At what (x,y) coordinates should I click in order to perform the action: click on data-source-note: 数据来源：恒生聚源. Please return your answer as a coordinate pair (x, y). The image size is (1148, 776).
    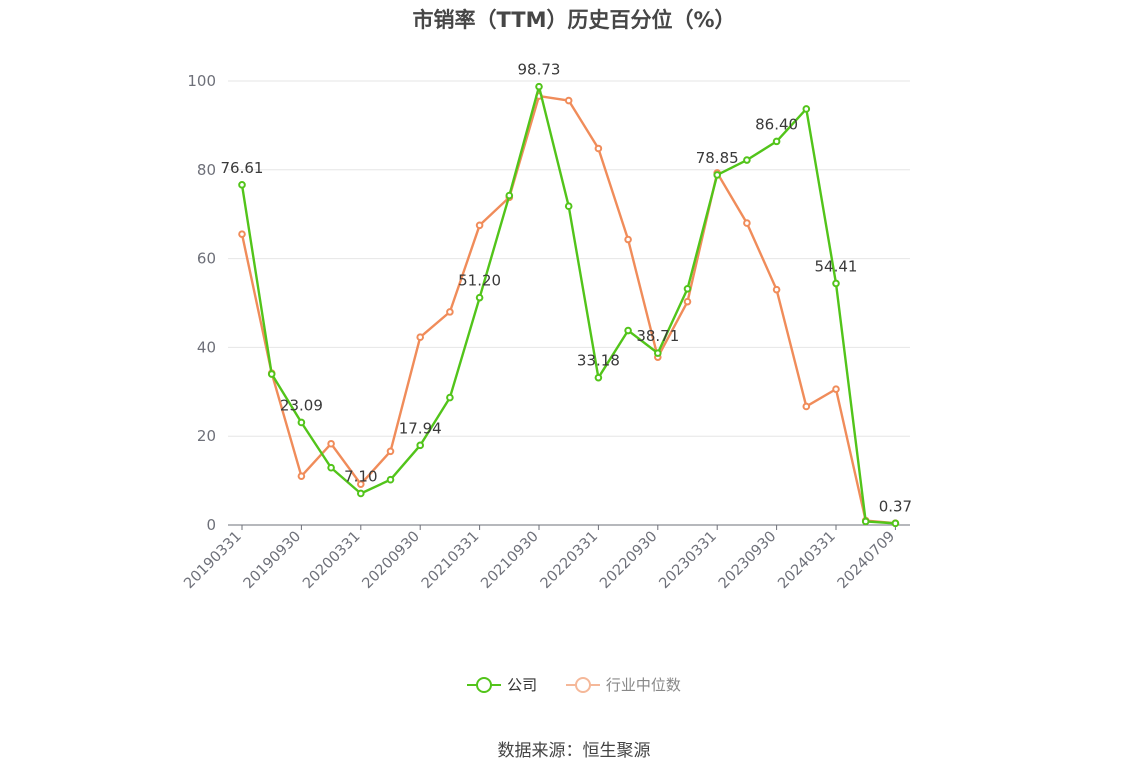
    Looking at the image, I should click on (574, 751).